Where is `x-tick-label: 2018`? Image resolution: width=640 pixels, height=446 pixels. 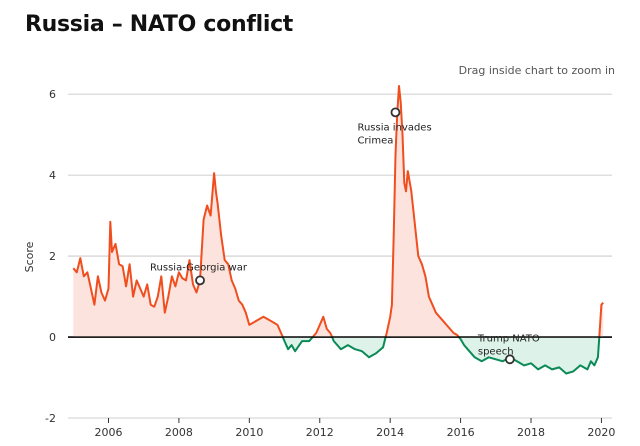 x-tick-label: 2018 is located at coordinates (531, 432).